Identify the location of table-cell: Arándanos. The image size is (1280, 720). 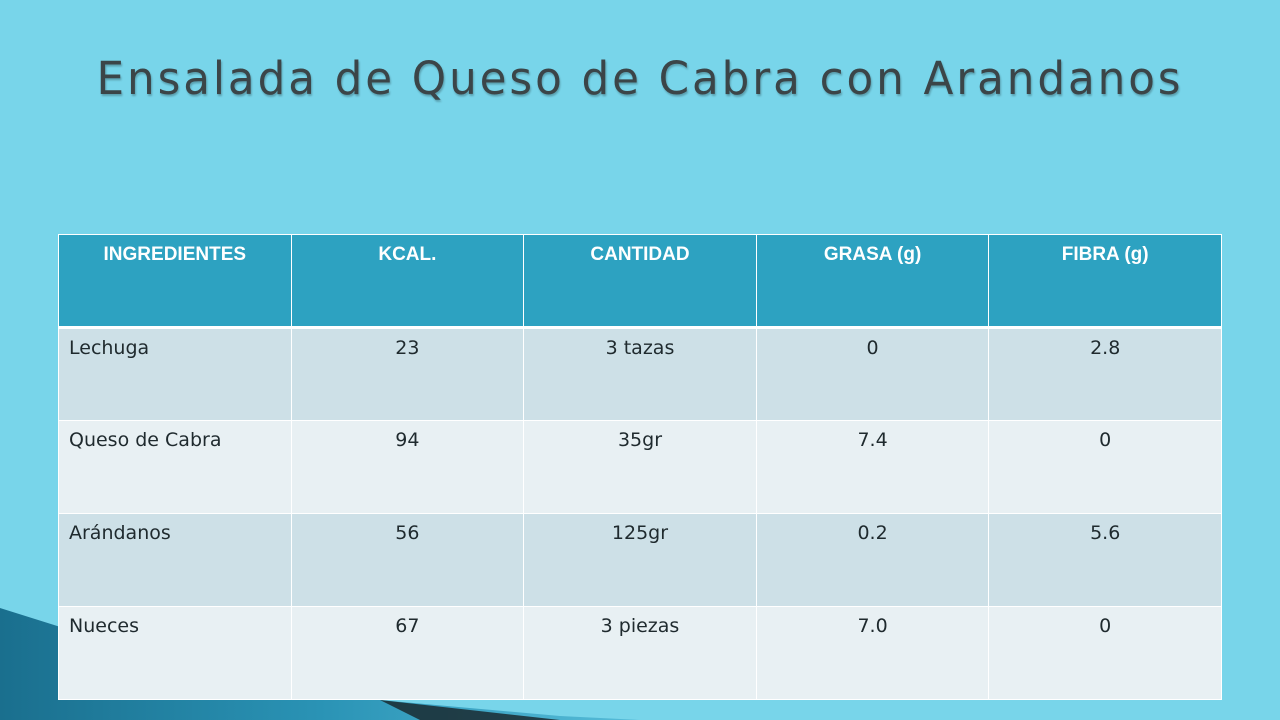
(175, 560).